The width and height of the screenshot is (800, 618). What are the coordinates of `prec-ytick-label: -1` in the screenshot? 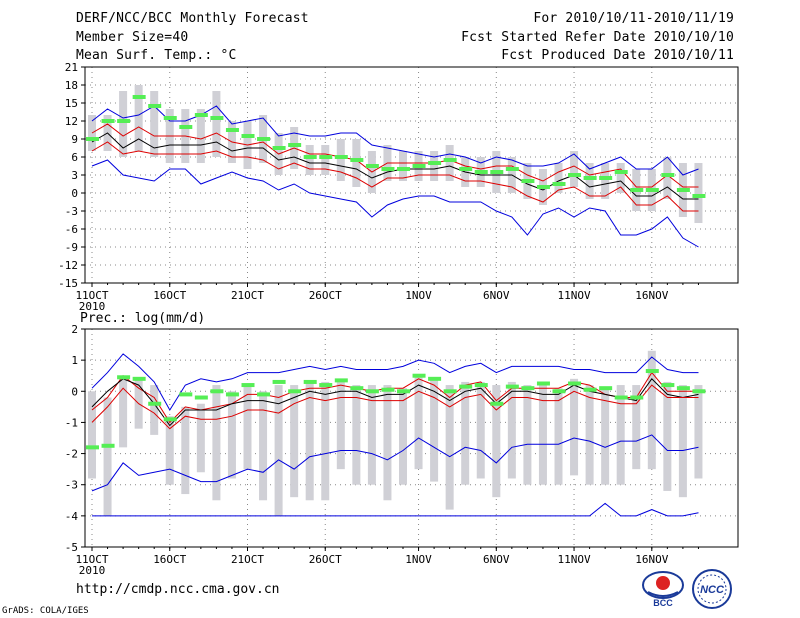 It's located at (71, 422).